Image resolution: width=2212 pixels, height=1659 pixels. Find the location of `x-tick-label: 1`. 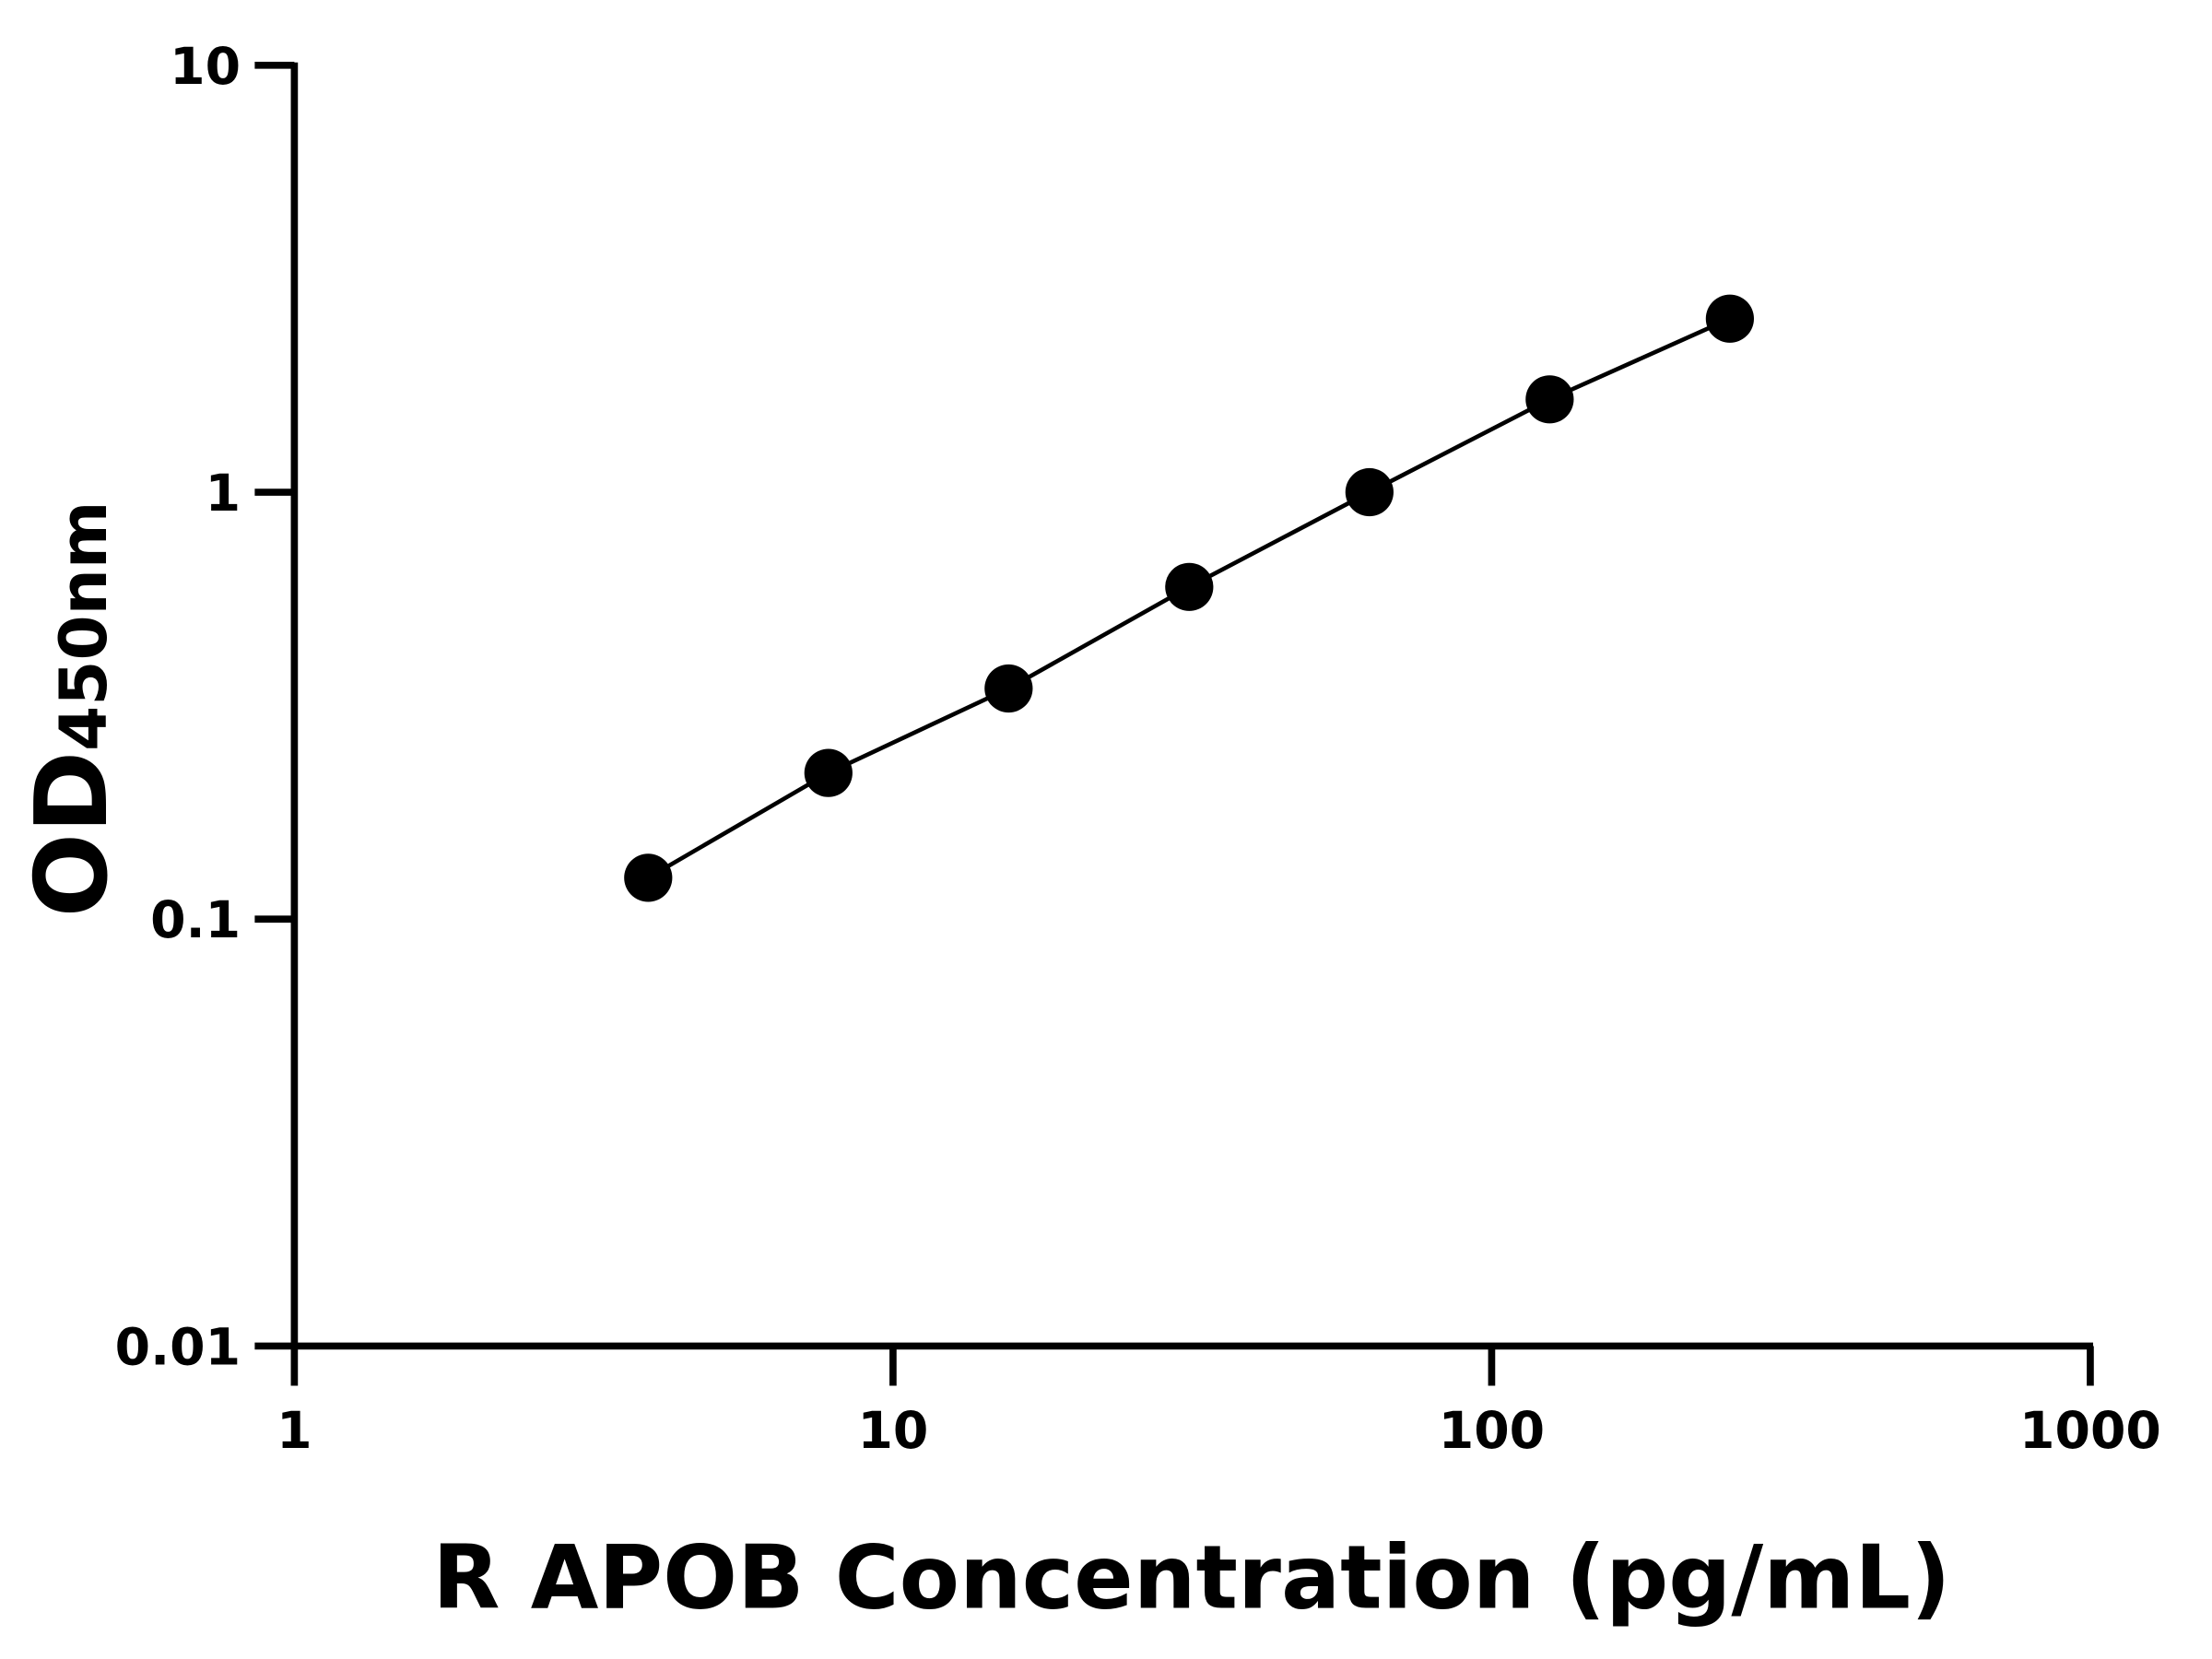

x-tick-label: 1 is located at coordinates (294, 1431).